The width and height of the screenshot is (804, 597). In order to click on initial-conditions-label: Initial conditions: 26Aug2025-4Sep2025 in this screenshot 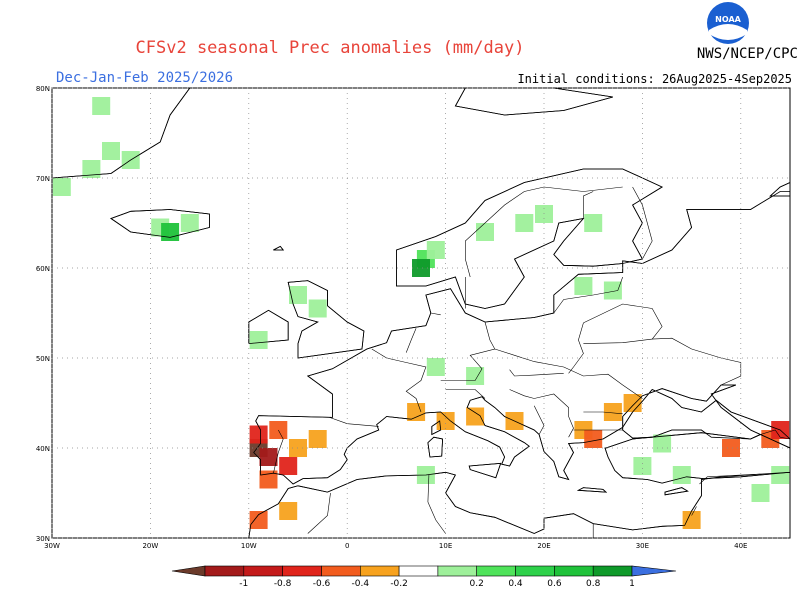, I will do `click(654, 79)`.